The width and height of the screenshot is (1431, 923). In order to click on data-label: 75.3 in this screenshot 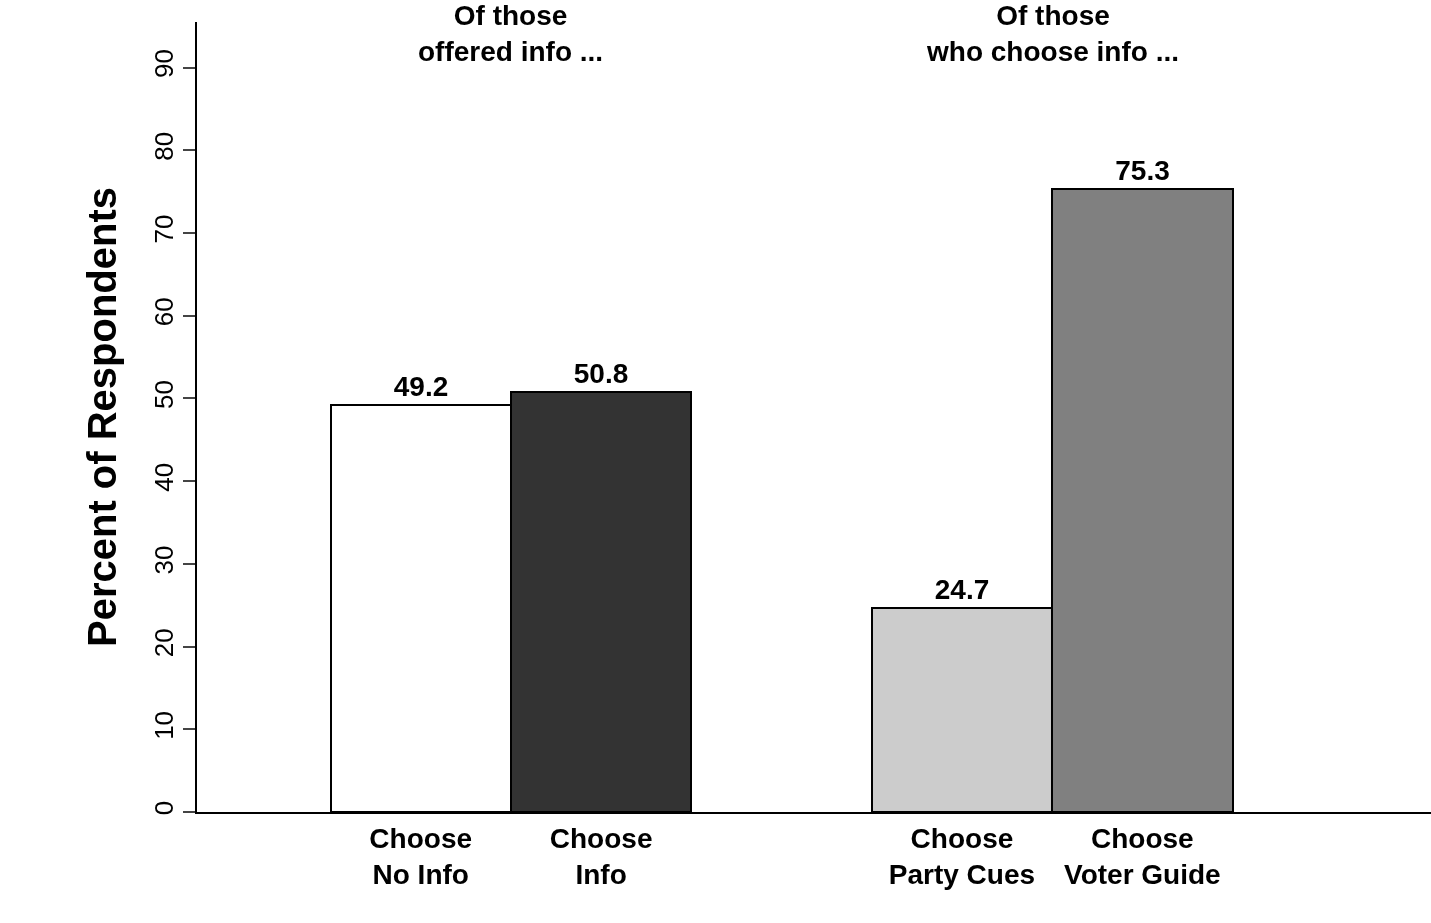, I will do `click(1142, 170)`.